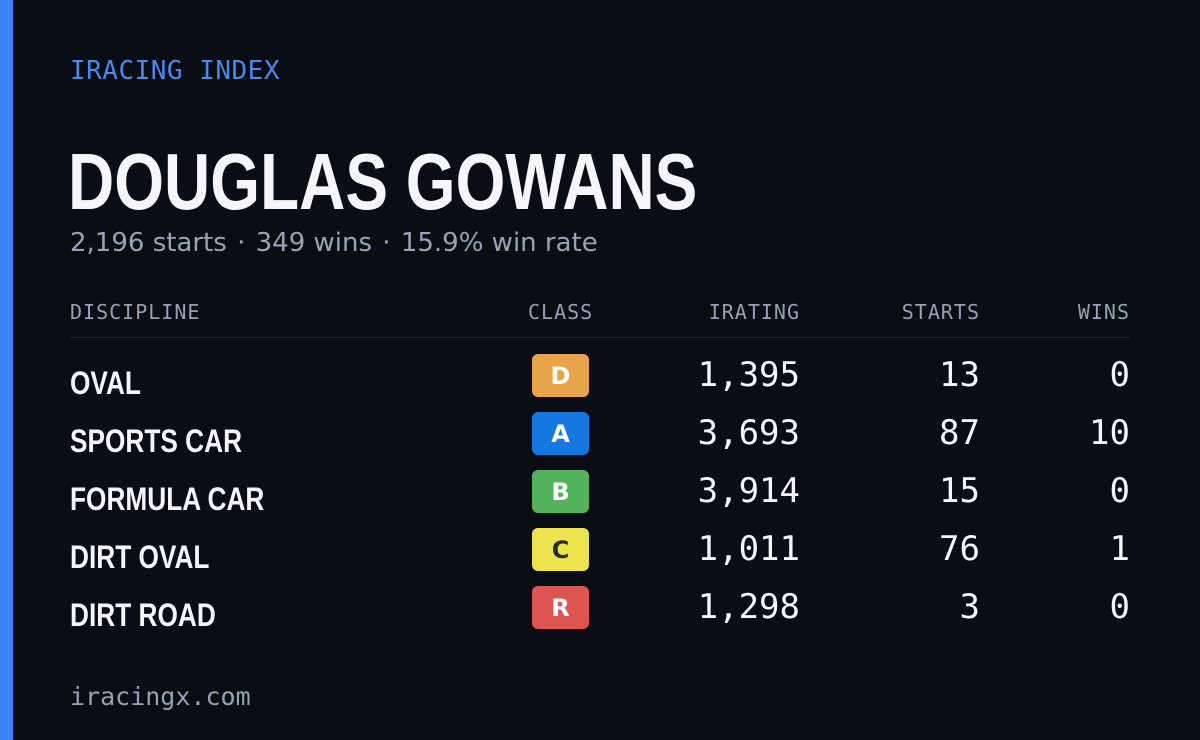 The image size is (1200, 740). I want to click on discipline-name: DIRT OVAL, so click(140, 557).